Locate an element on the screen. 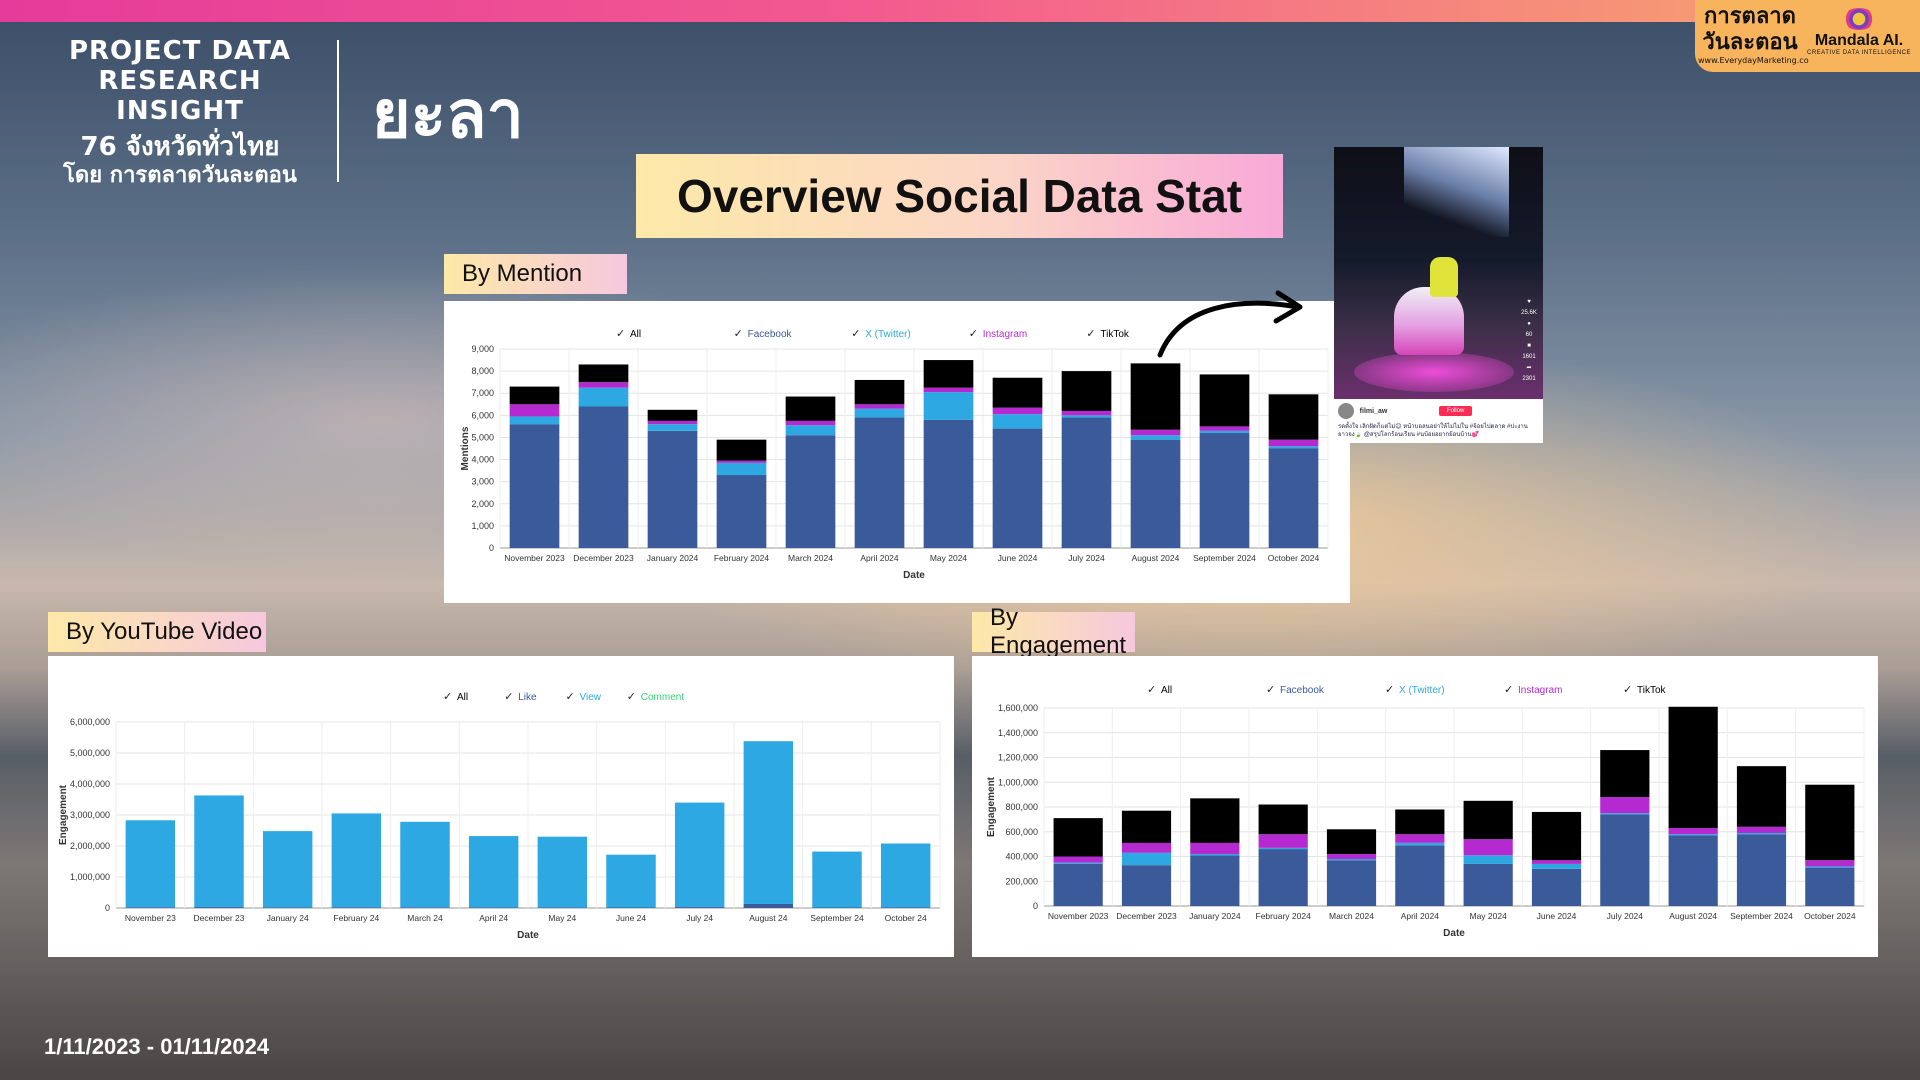 This screenshot has height=1080, width=1920. legend-item-like: ✓ Like is located at coordinates (520, 696).